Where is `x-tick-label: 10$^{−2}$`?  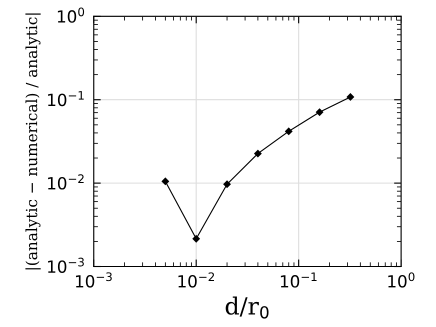
x-tick-label: 10$^{−2}$ is located at coordinates (196, 280).